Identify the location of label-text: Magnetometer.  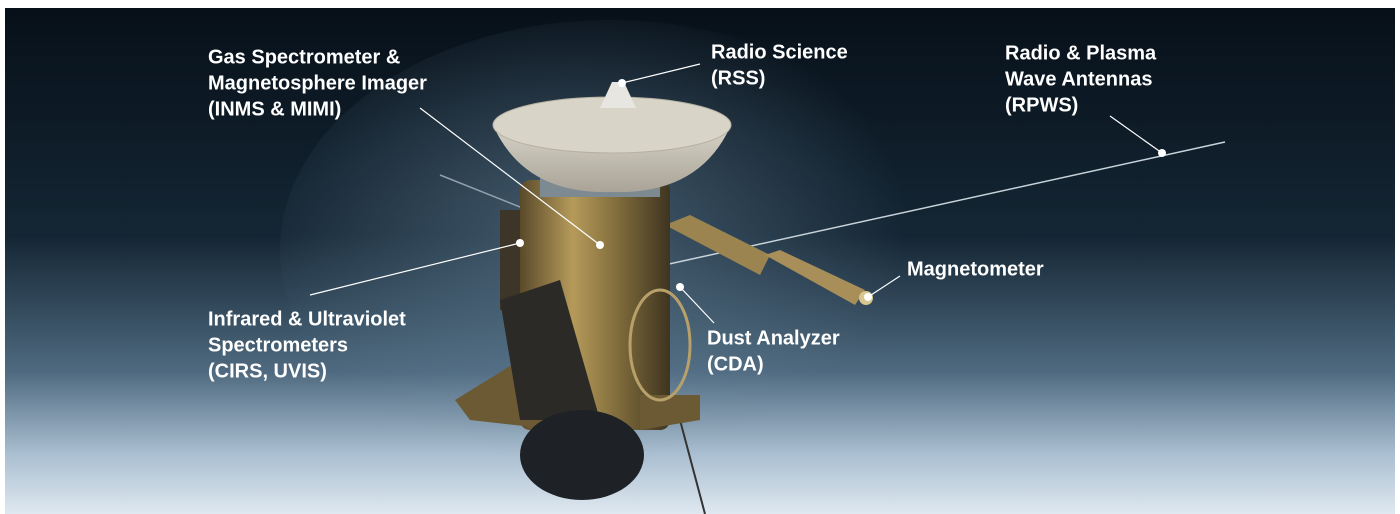
(975, 269).